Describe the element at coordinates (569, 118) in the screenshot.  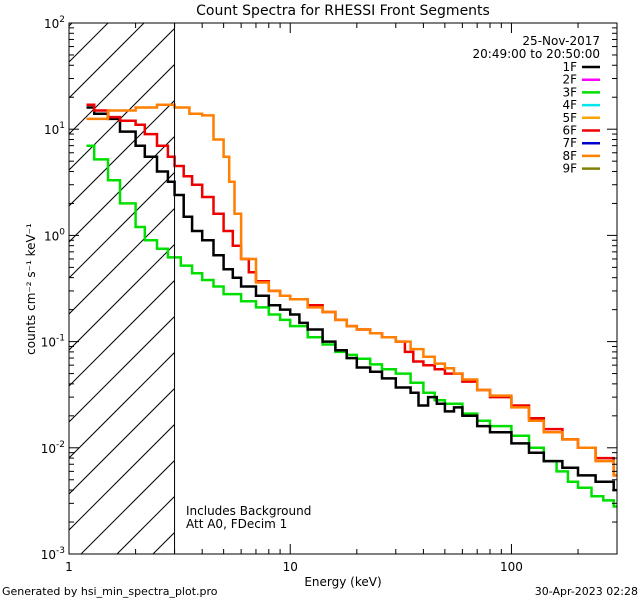
I see `legend-label-5F: 5F` at that location.